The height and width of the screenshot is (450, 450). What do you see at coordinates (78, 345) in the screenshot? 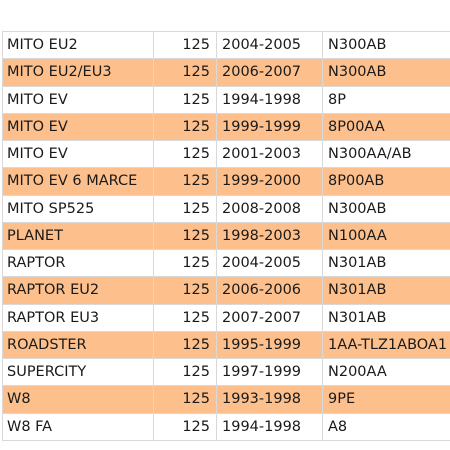
I see `model-cell: ROADSTER` at bounding box center [78, 345].